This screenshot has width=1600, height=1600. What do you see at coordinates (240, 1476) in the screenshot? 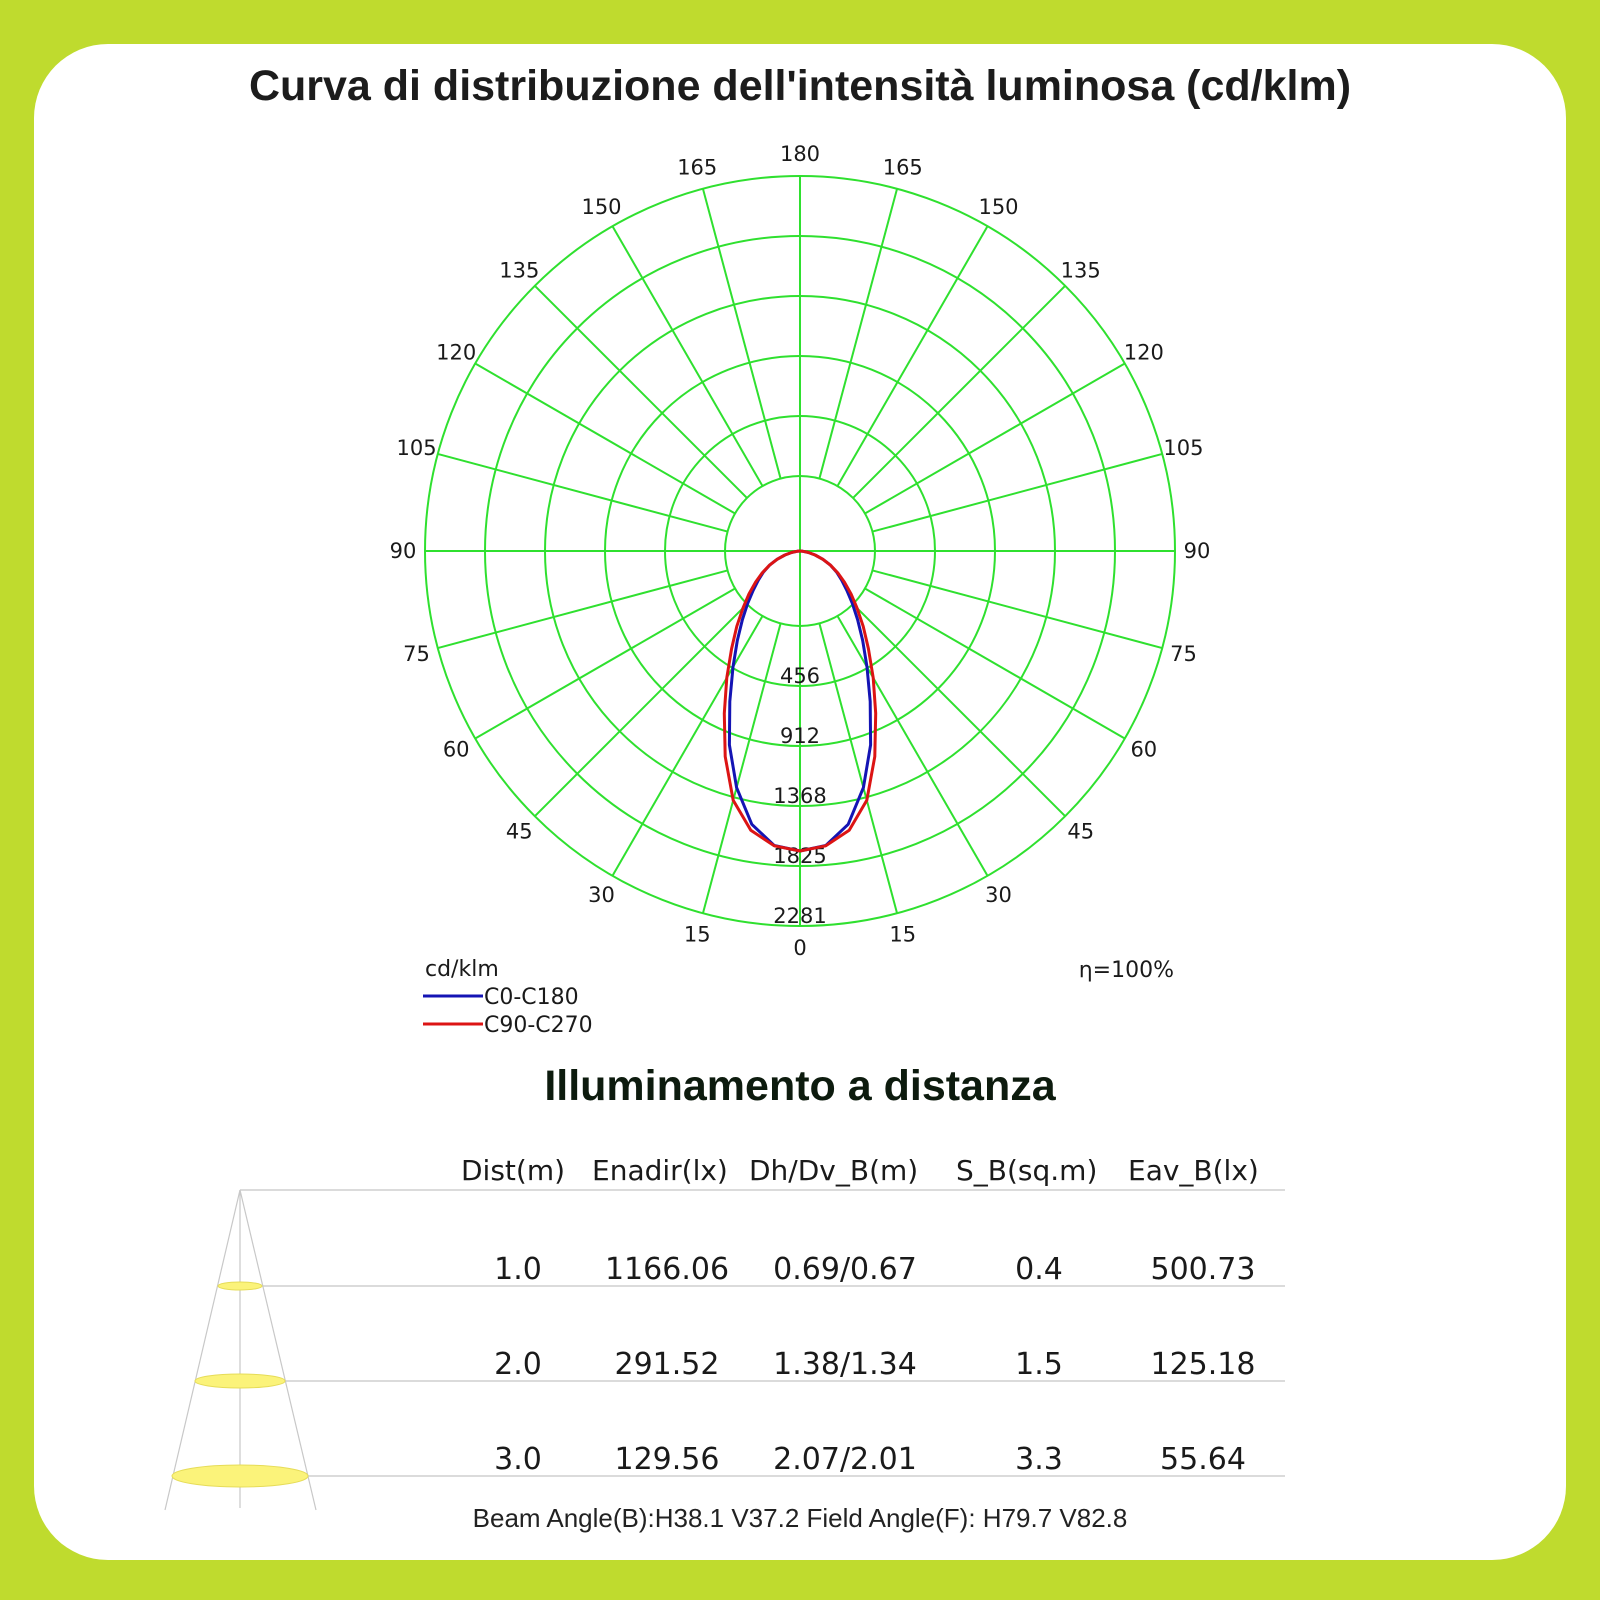
I see `beam-spot-3m` at bounding box center [240, 1476].